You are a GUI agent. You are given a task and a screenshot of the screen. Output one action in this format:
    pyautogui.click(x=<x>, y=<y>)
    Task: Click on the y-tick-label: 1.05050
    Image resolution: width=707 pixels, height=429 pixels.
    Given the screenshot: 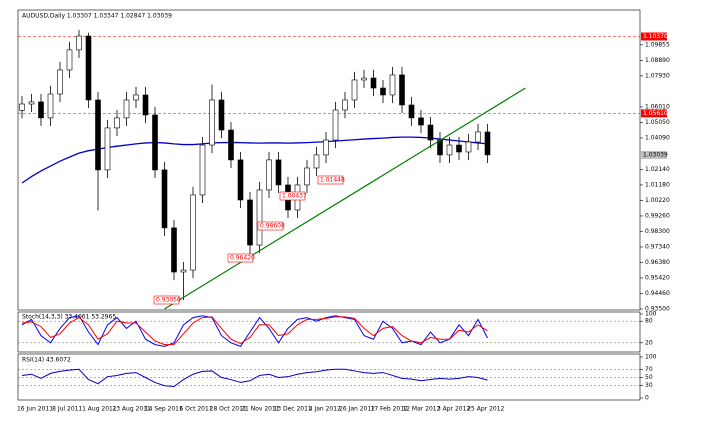 What is the action you would take?
    pyautogui.click(x=657, y=122)
    